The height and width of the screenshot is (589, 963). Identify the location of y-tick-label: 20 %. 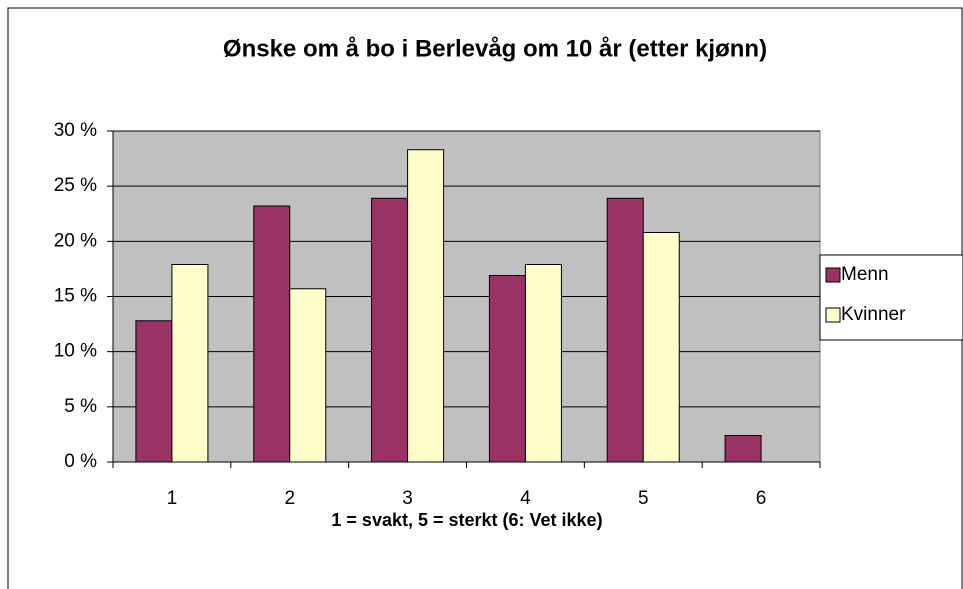
(75, 240).